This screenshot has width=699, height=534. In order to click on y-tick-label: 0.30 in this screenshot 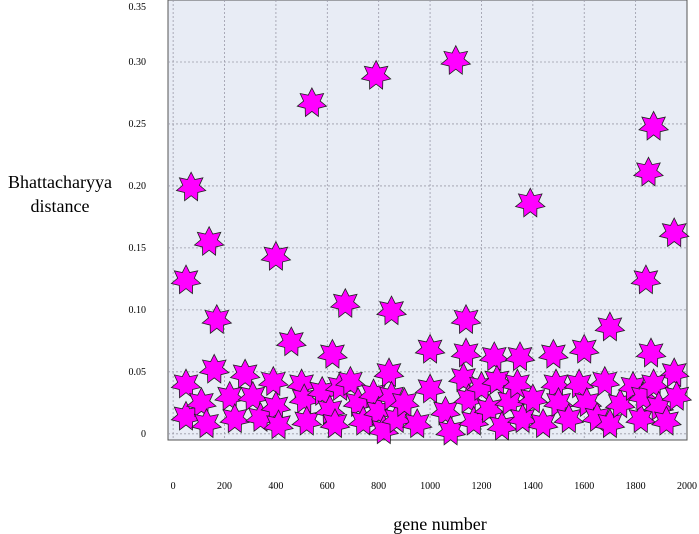, I will do `click(138, 62)`.